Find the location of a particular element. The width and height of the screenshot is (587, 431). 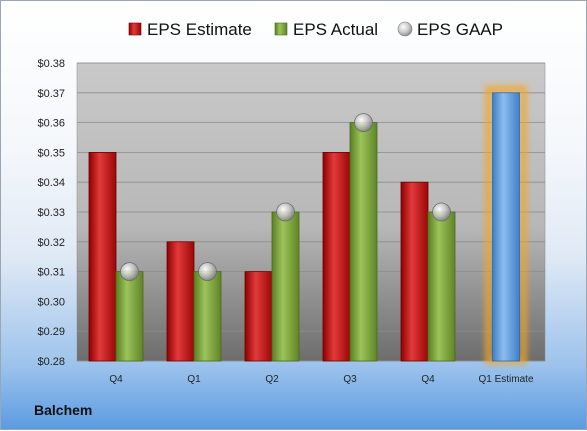

y-tick-label: $0.30 is located at coordinates (51, 302).